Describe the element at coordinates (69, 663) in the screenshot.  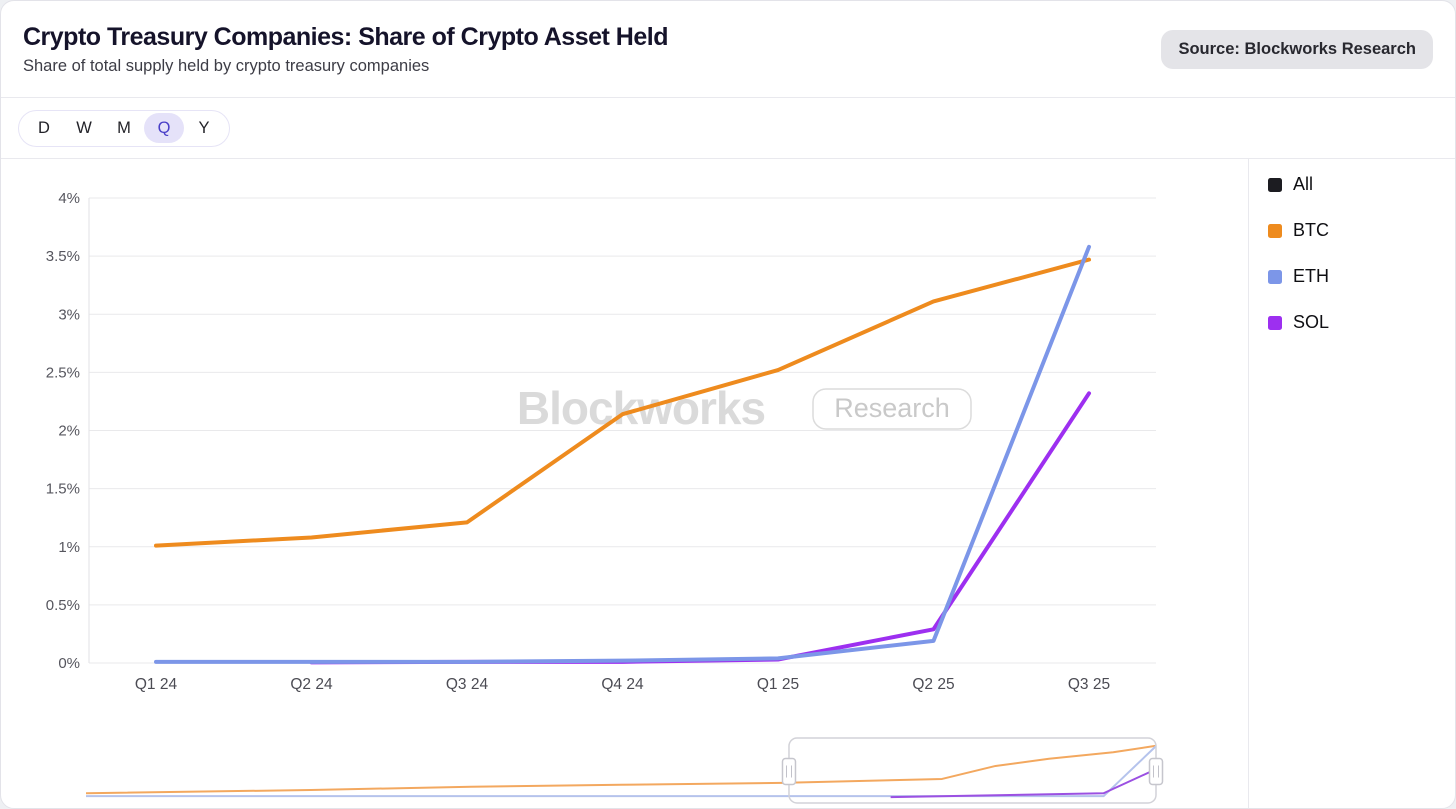
I see `y-axis-tick-label: 0%` at that location.